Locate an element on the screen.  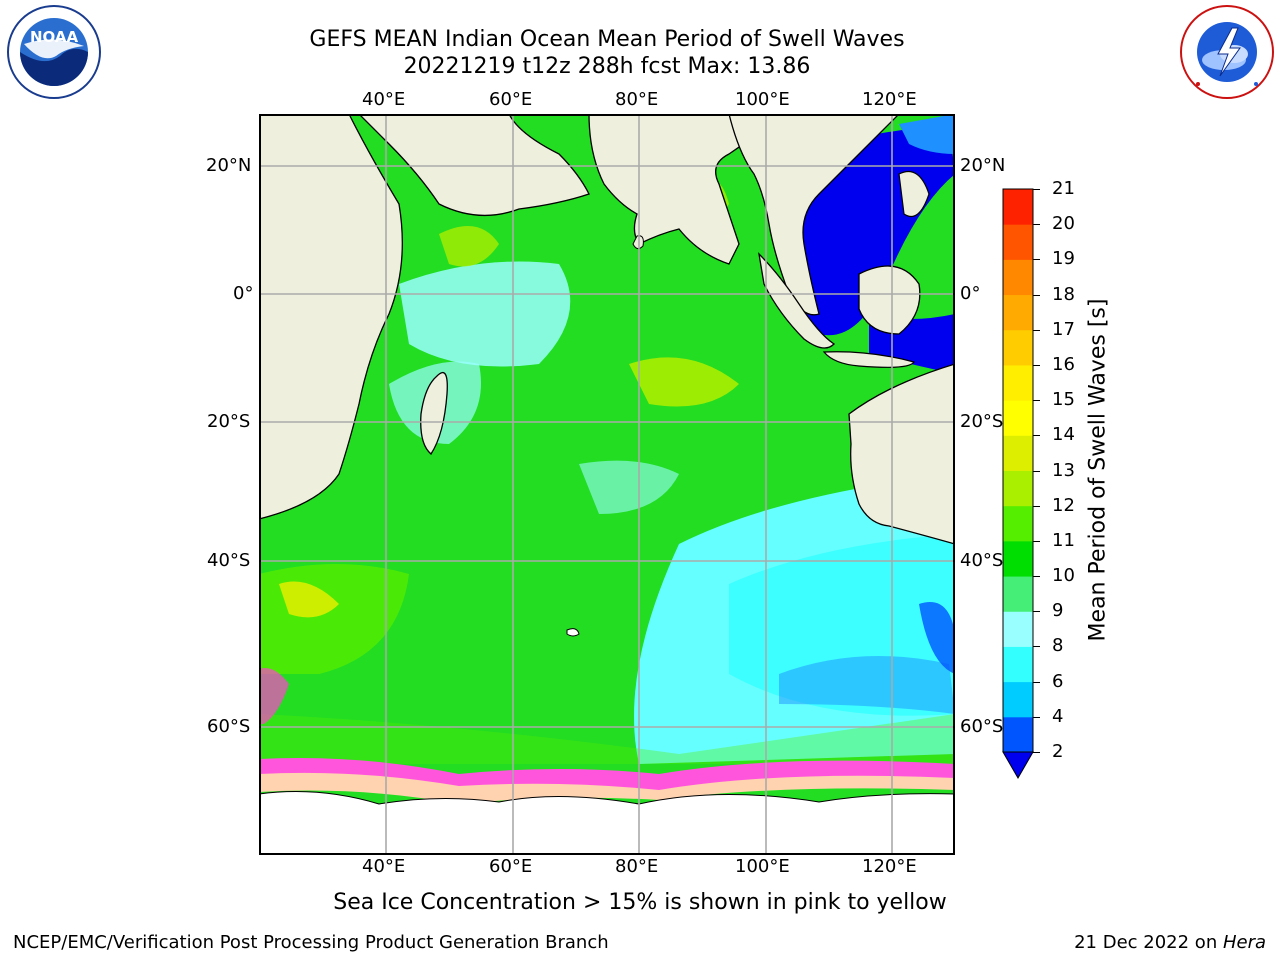
colorbar-tick-label: 4 is located at coordinates (1058, 716).